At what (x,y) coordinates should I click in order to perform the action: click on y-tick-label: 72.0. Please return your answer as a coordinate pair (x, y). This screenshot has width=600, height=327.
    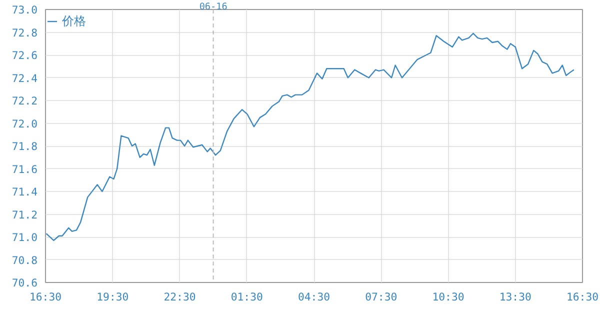
    Looking at the image, I should click on (25, 123).